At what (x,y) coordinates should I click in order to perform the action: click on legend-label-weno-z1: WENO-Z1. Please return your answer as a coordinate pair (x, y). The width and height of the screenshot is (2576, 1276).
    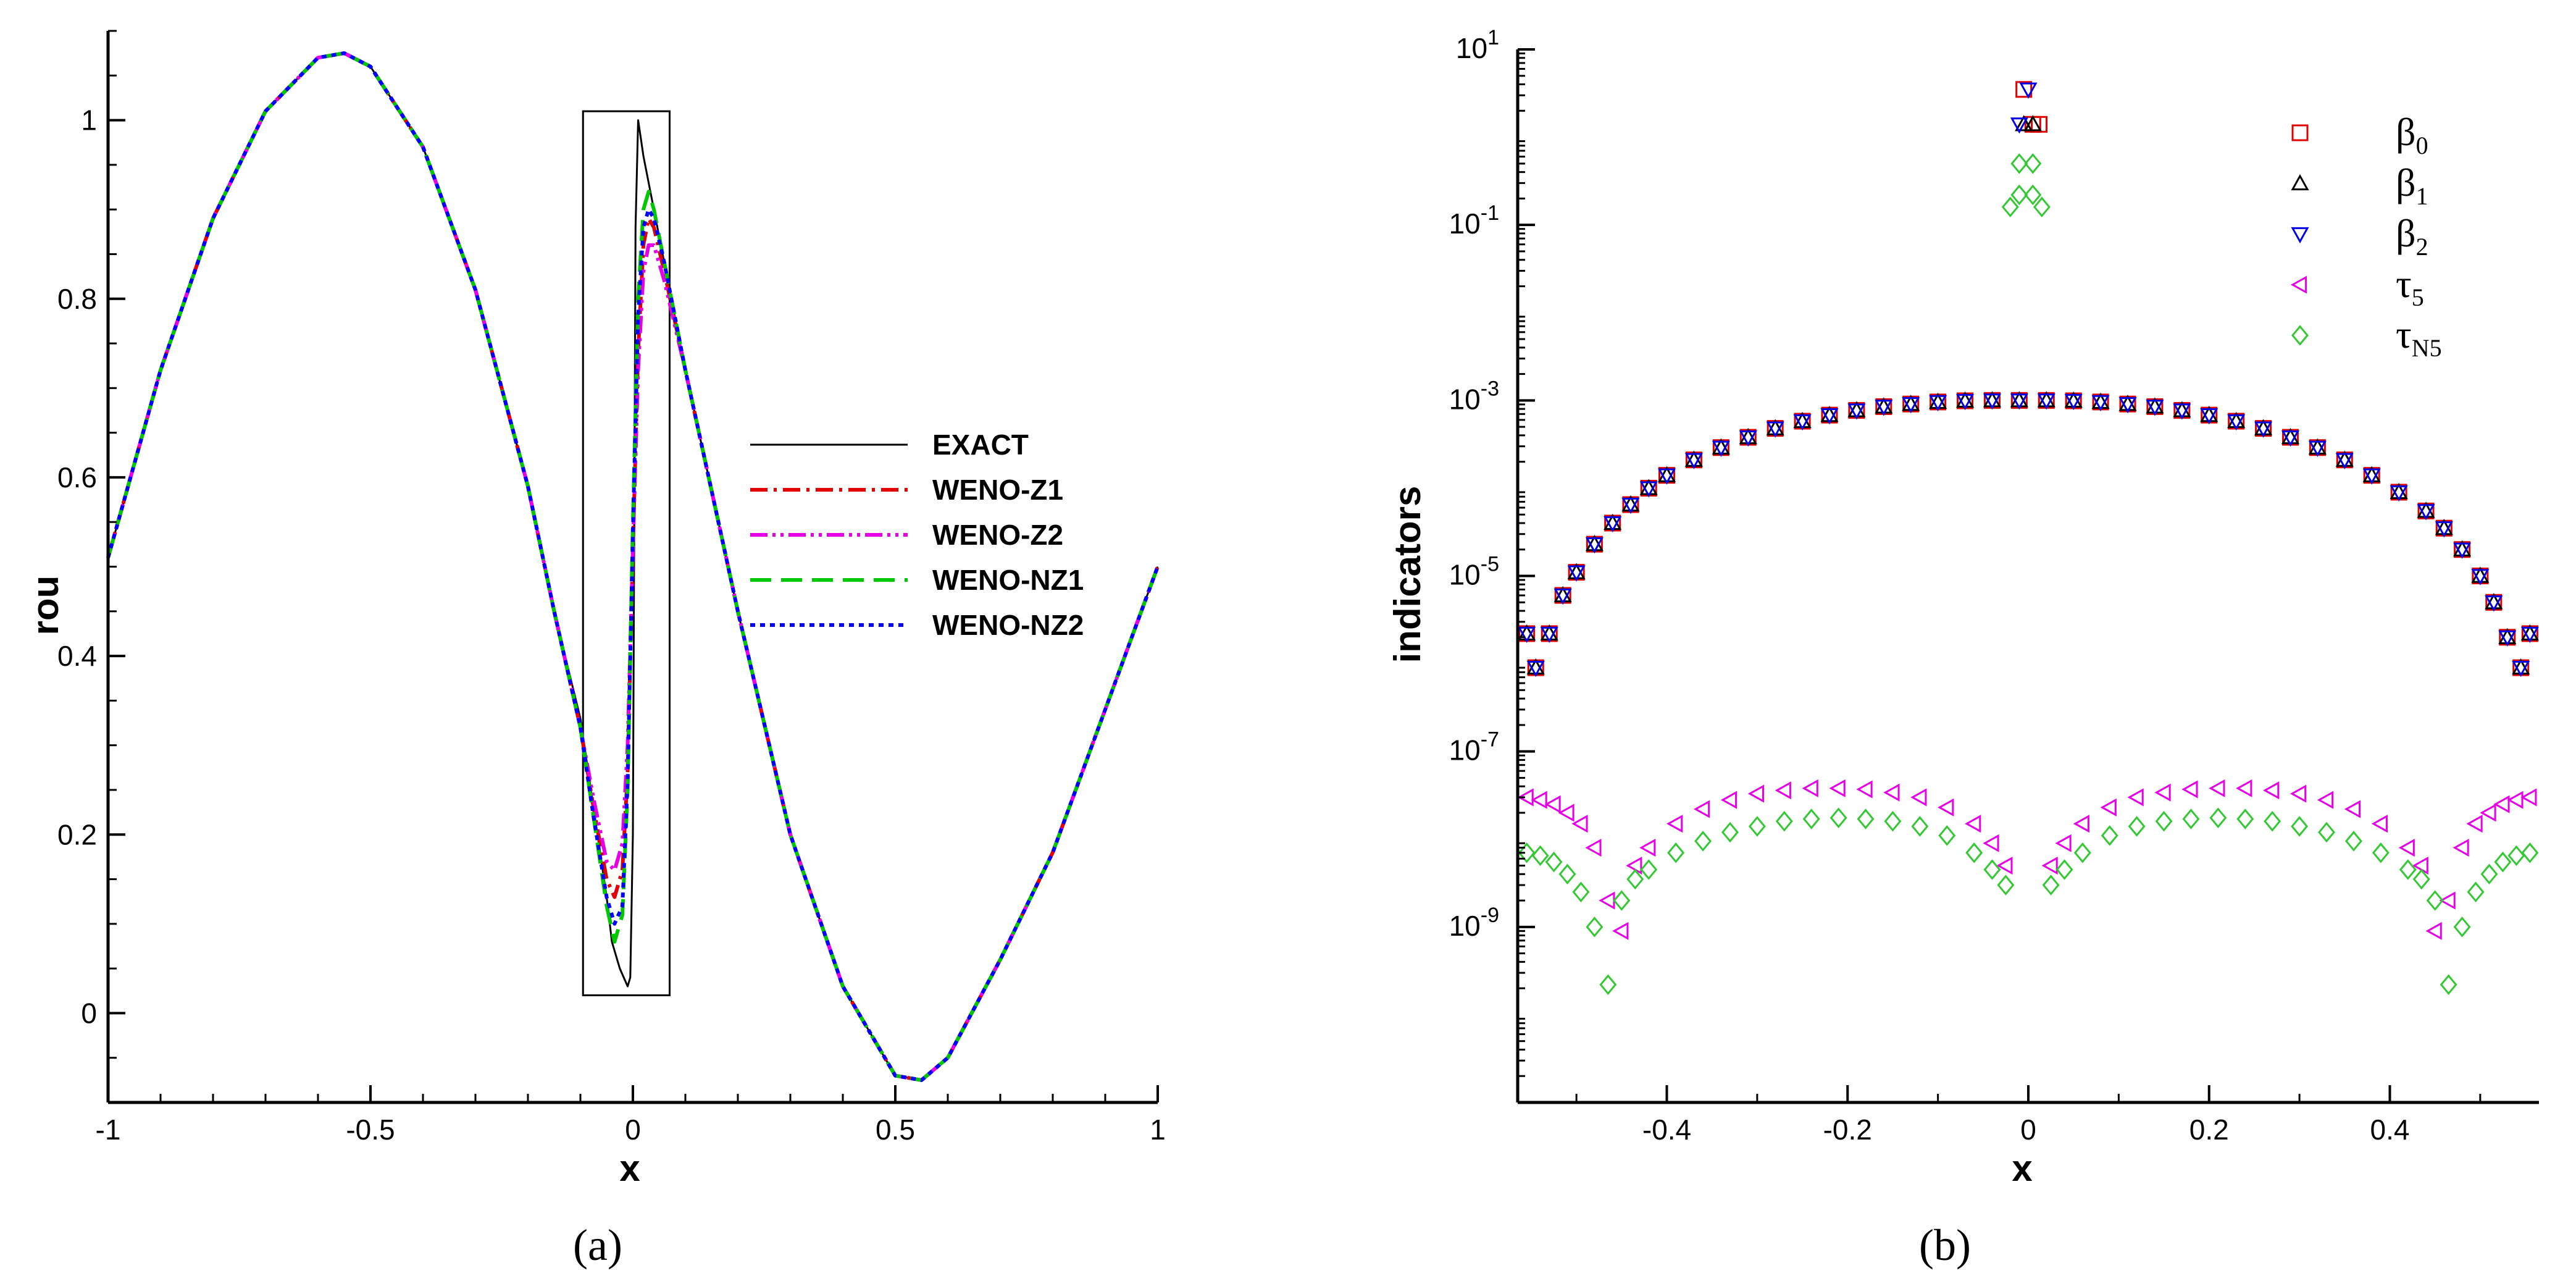
    Looking at the image, I should click on (998, 490).